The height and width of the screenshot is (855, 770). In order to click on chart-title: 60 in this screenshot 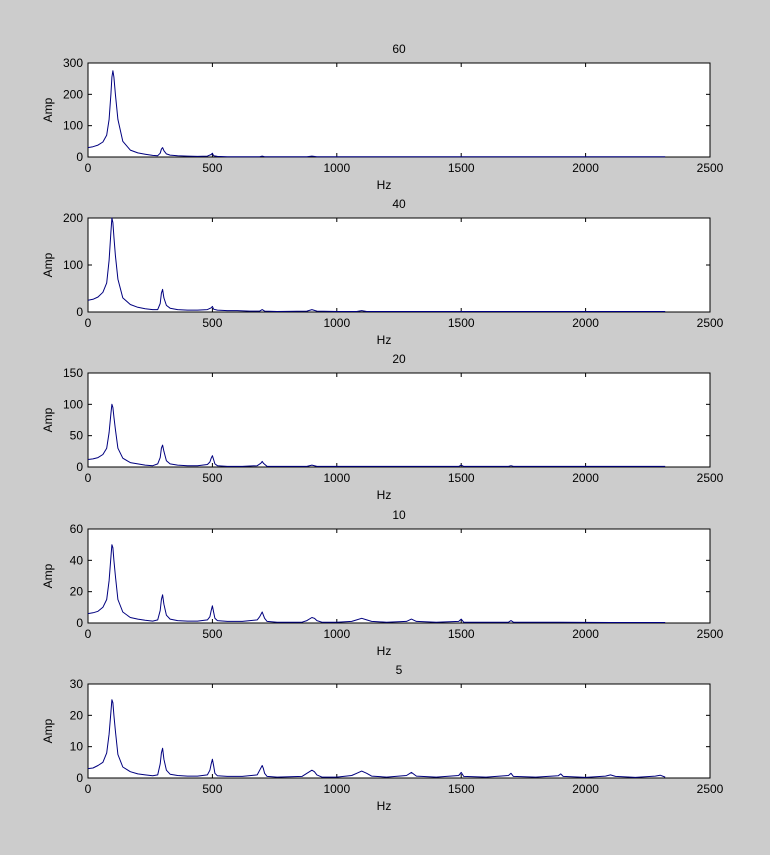, I will do `click(399, 49)`.